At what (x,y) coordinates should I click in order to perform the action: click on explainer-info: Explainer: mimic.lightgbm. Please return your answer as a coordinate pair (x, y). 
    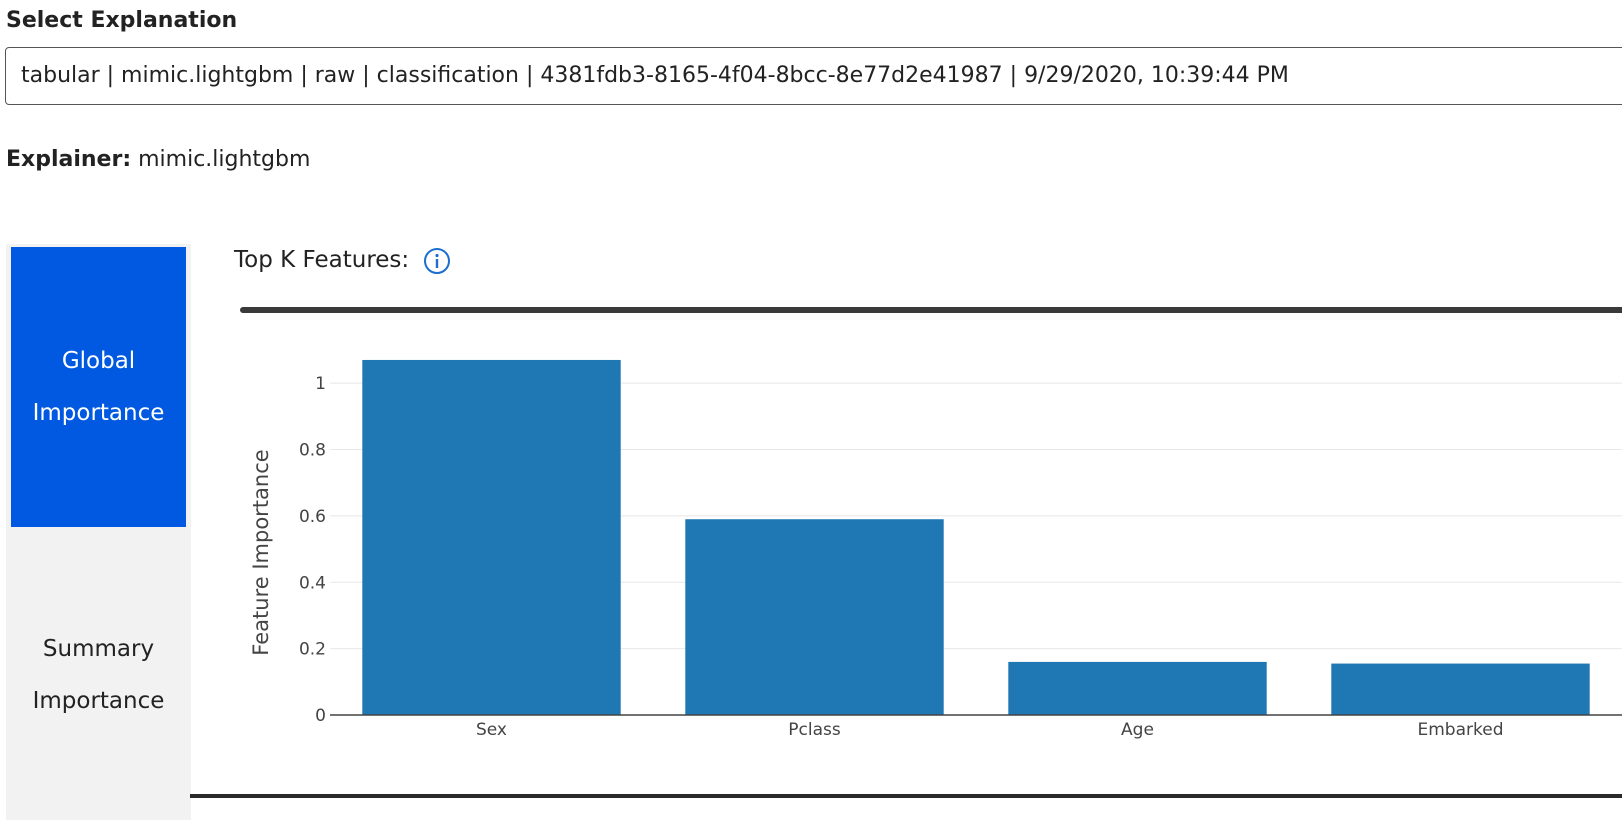
    Looking at the image, I should click on (158, 160).